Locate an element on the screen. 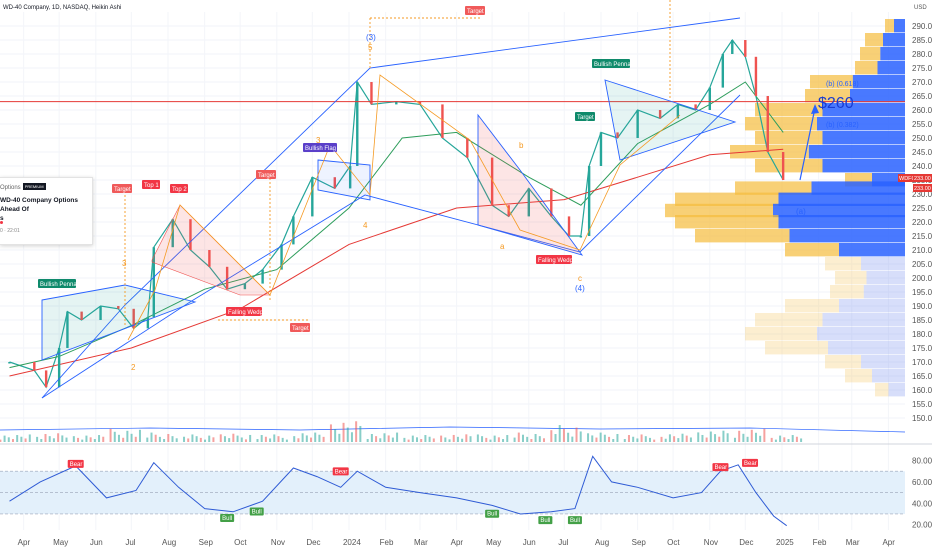 Image resolution: width=932 pixels, height=550 pixels. last-price-label: 233.00 is located at coordinates (922, 179).